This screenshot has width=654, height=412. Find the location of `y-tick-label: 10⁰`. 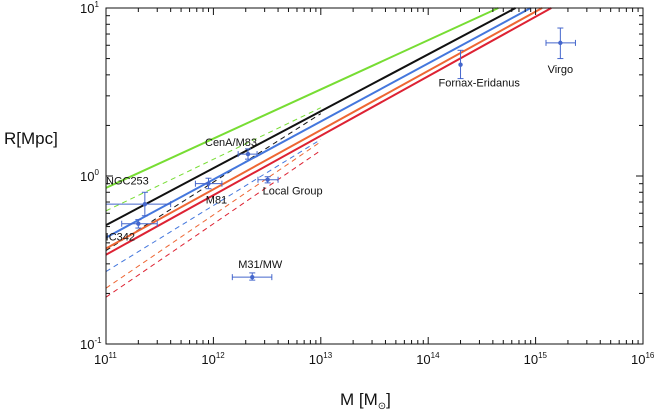

y-tick-label: 10⁰ is located at coordinates (89, 176).